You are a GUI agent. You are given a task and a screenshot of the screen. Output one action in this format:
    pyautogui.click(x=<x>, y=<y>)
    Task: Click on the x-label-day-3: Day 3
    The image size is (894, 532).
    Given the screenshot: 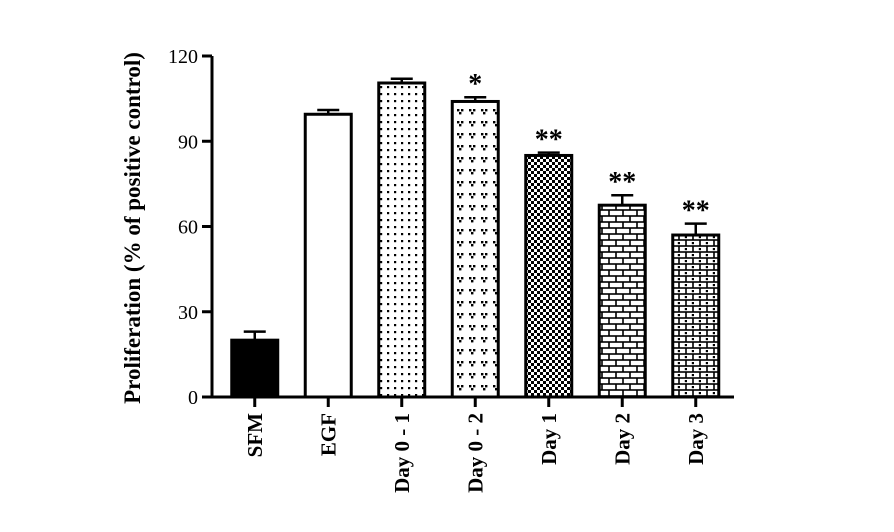 What is the action you would take?
    pyautogui.click(x=696, y=439)
    